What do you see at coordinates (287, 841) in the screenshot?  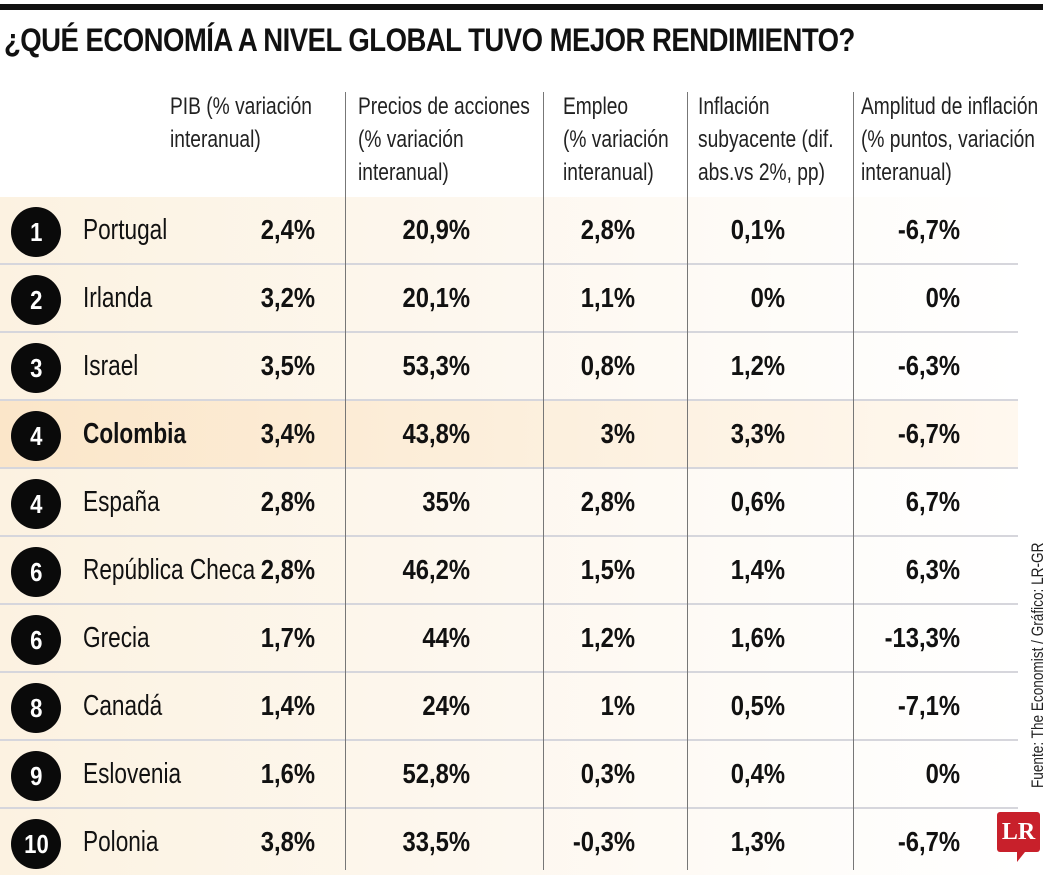 I see `table-cell: 3,8%` at bounding box center [287, 841].